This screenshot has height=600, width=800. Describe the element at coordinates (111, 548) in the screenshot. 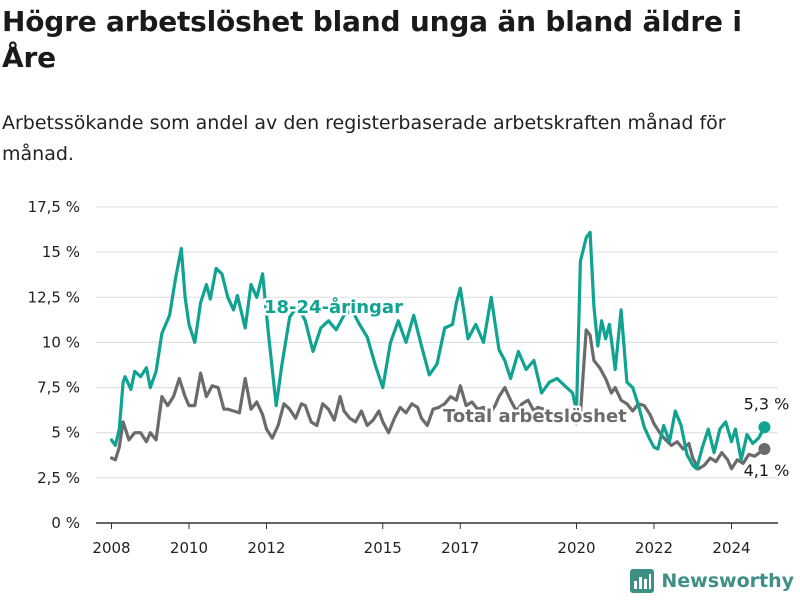

I see `x-tick-label: 2008` at that location.